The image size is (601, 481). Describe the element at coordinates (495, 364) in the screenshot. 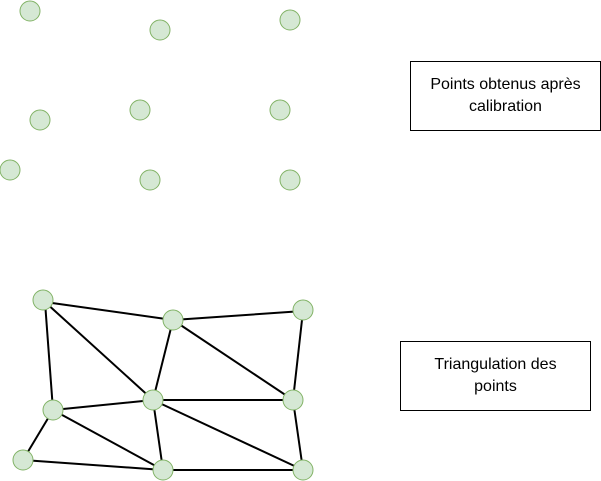

I see `triangulation-label-line1: Triangulation des` at that location.